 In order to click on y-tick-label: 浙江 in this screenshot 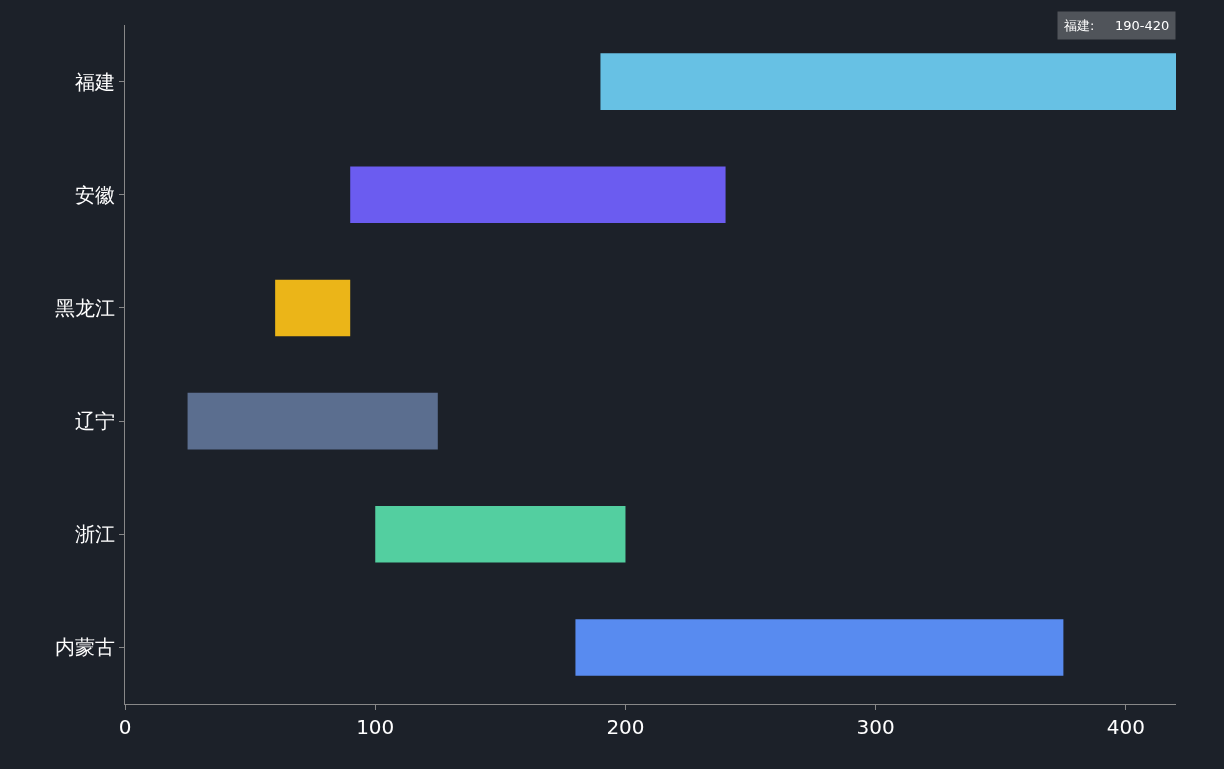, I will do `click(95, 534)`.